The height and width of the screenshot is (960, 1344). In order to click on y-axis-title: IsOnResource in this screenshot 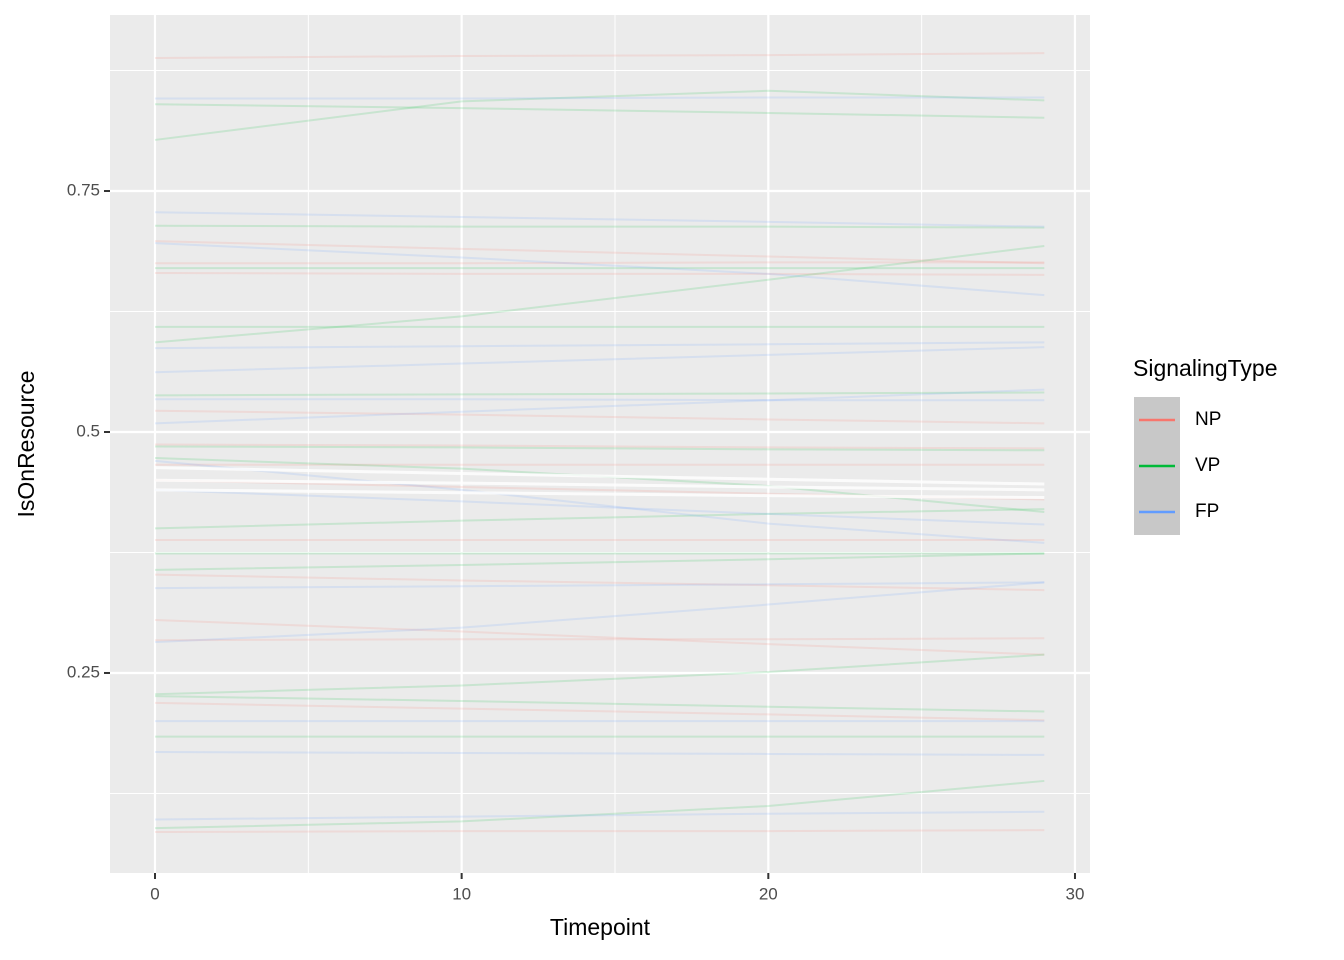, I will do `click(26, 443)`.